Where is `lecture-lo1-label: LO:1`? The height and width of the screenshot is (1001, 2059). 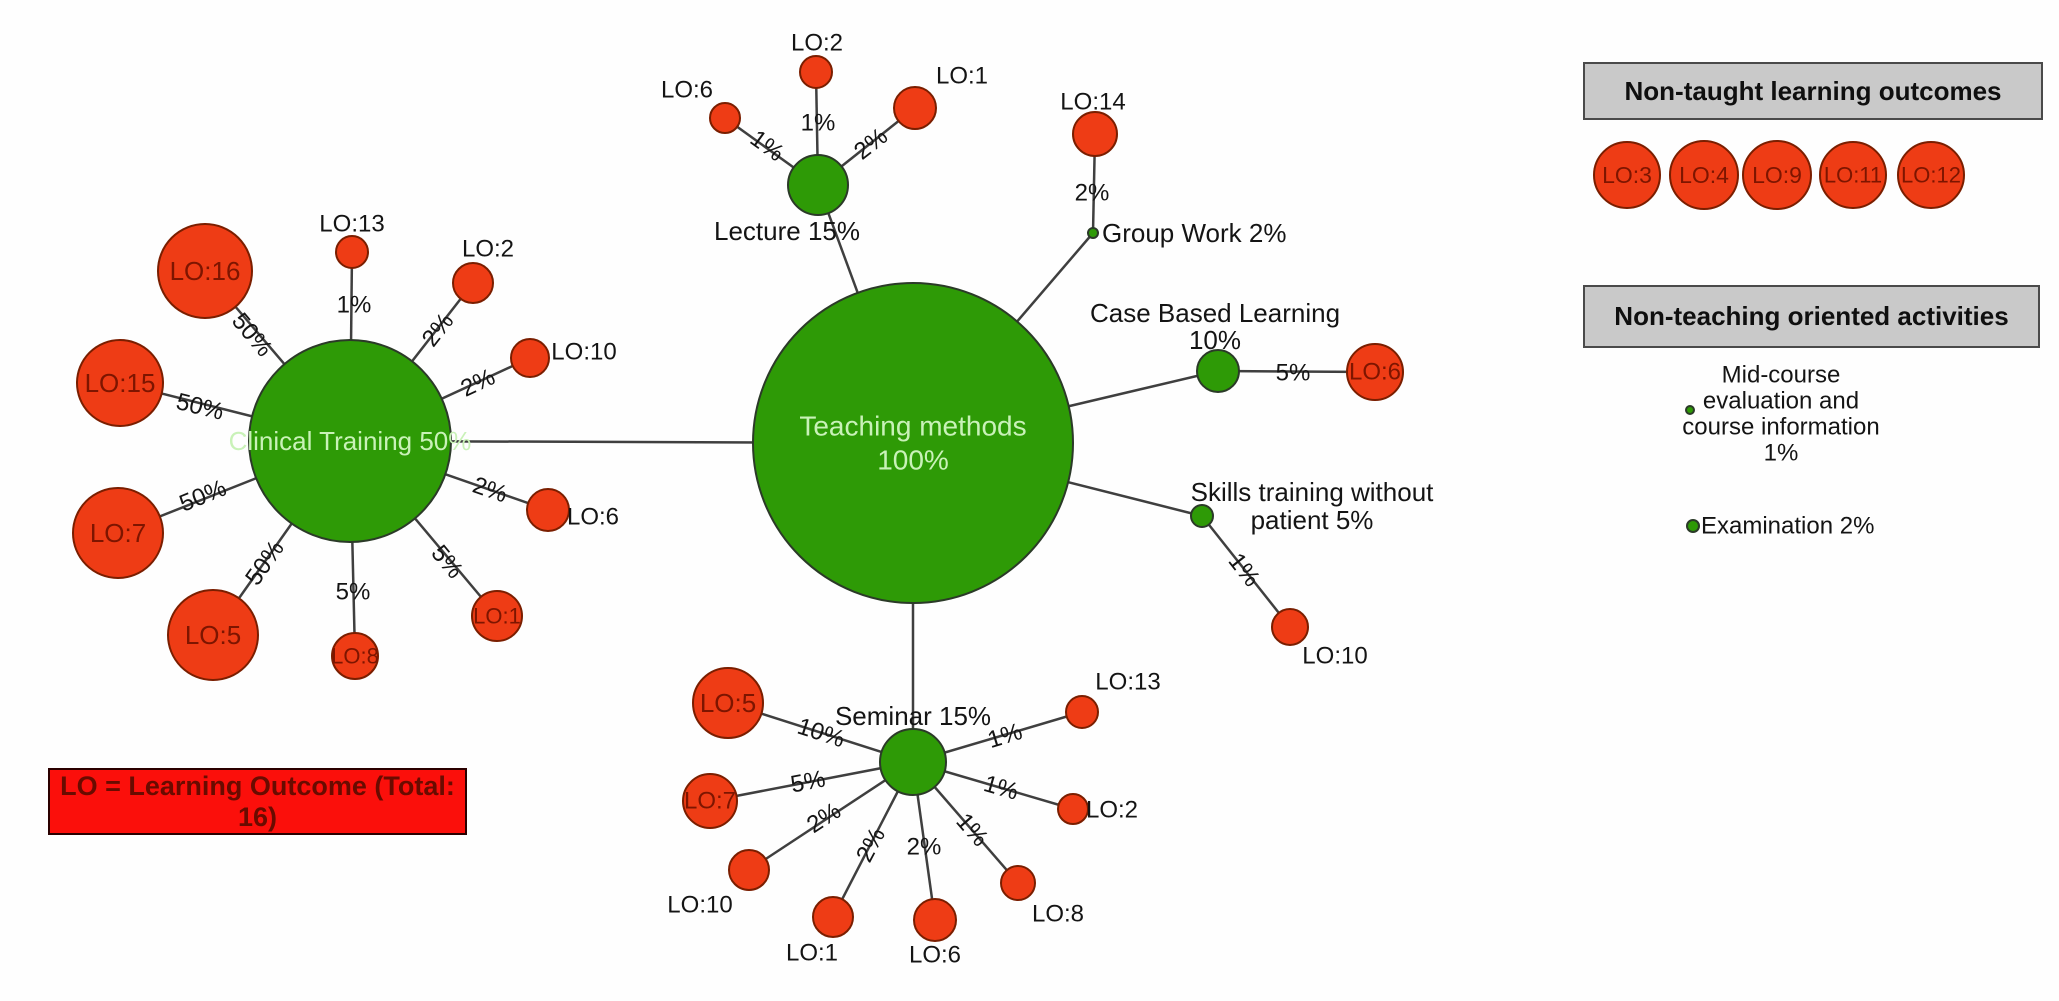
lecture-lo1-label: LO:1 is located at coordinates (962, 76).